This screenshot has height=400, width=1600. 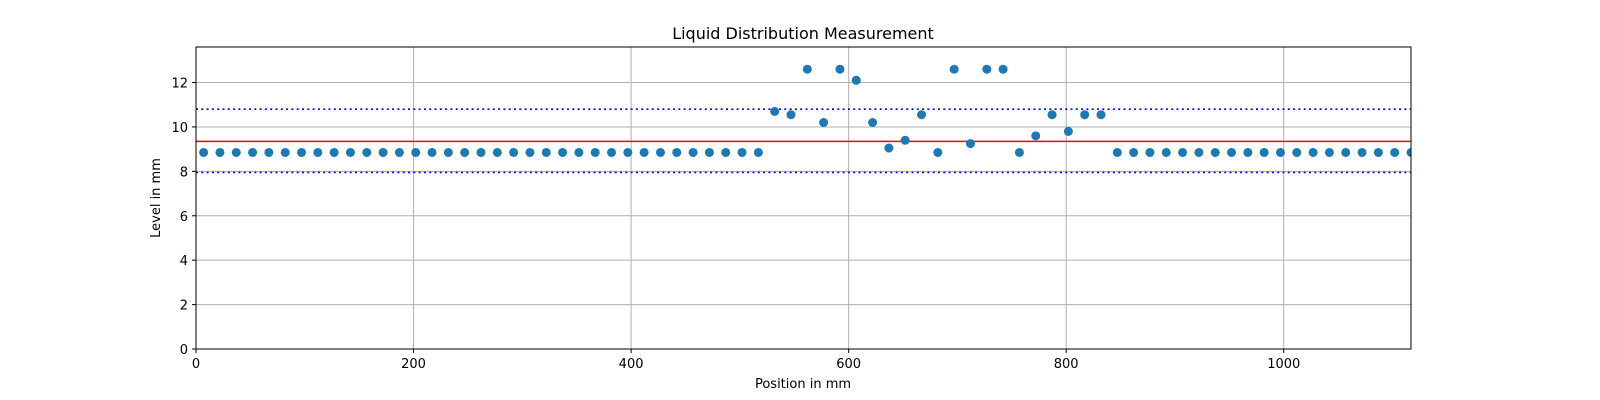 What do you see at coordinates (184, 261) in the screenshot?
I see `y-tick-label: 4` at bounding box center [184, 261].